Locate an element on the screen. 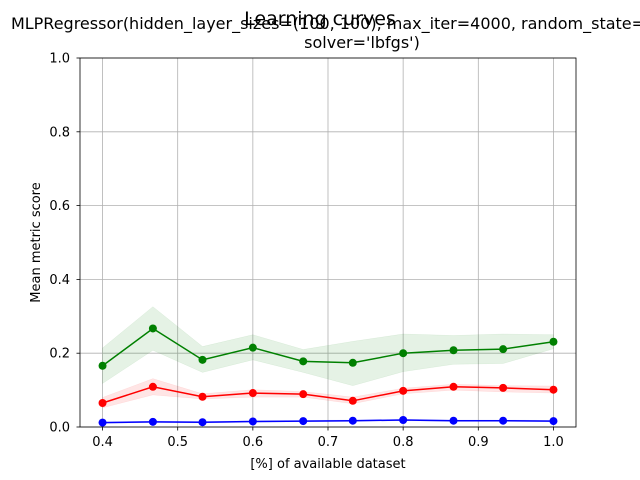  y-axis-ticks: 0.0 0.2 0.4 0.6 0.8 1.0 is located at coordinates (64, 244).